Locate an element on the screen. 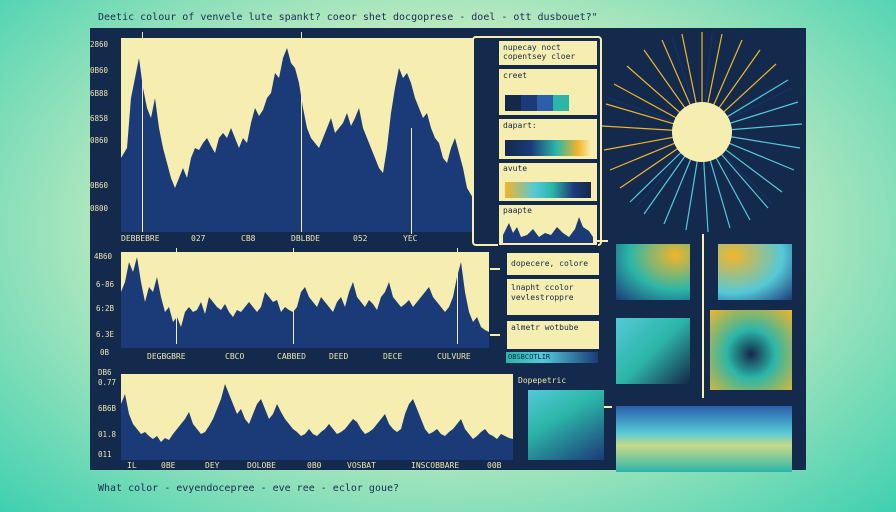 The width and height of the screenshot is (896, 512). y-tick: 4B60 is located at coordinates (103, 256).